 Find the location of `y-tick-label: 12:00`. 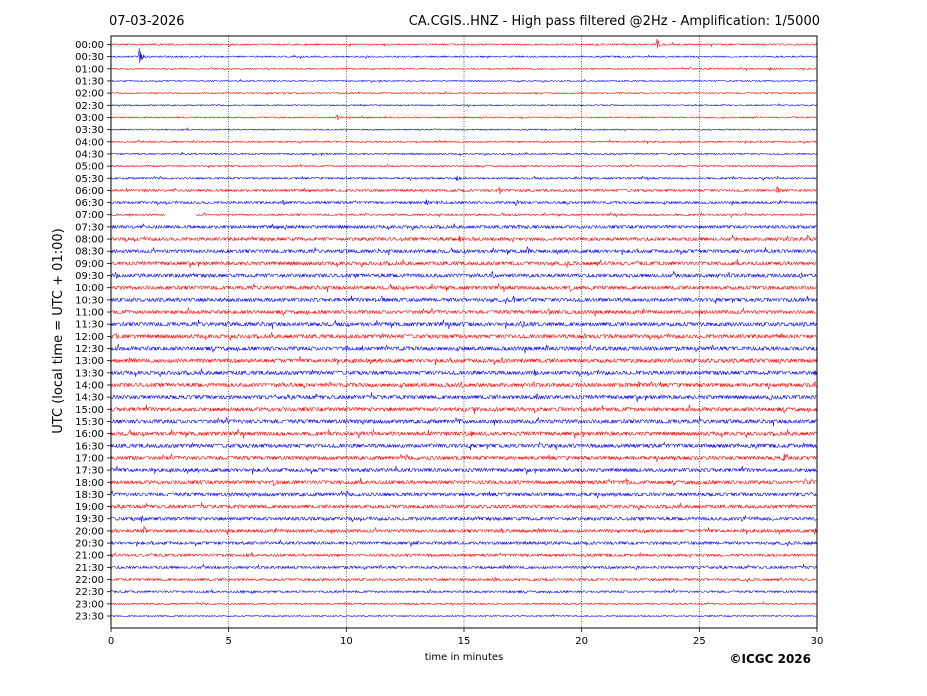

y-tick-label: 12:00 is located at coordinates (89, 337).